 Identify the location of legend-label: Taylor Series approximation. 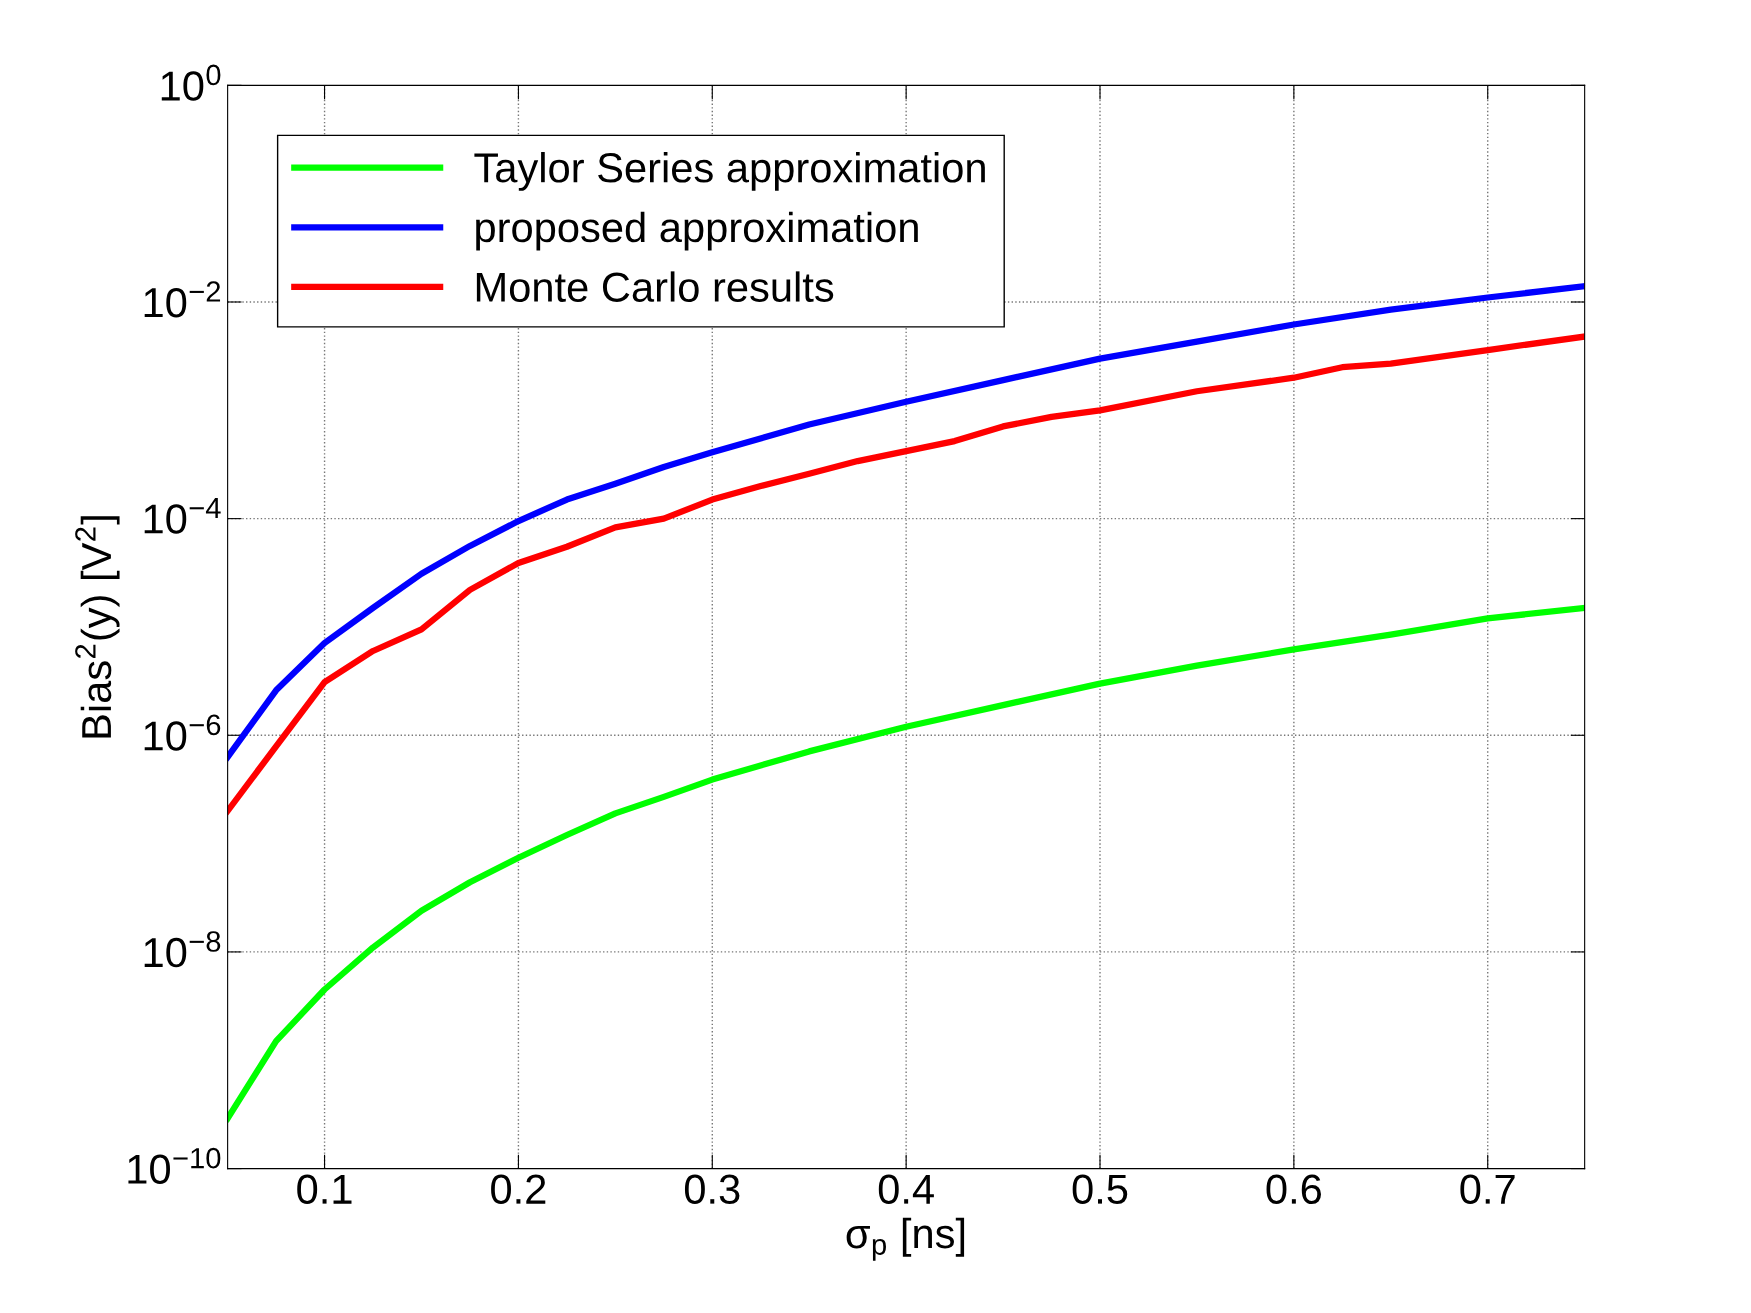
(729, 171).